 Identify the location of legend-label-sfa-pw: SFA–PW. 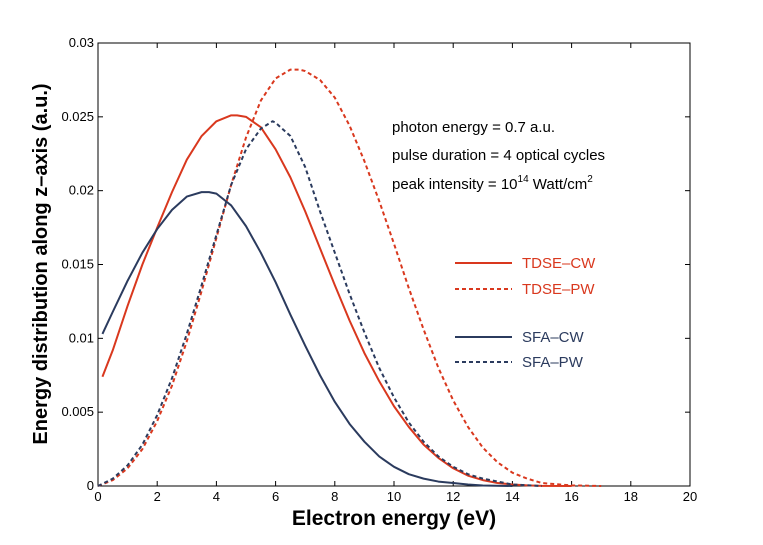
(553, 362).